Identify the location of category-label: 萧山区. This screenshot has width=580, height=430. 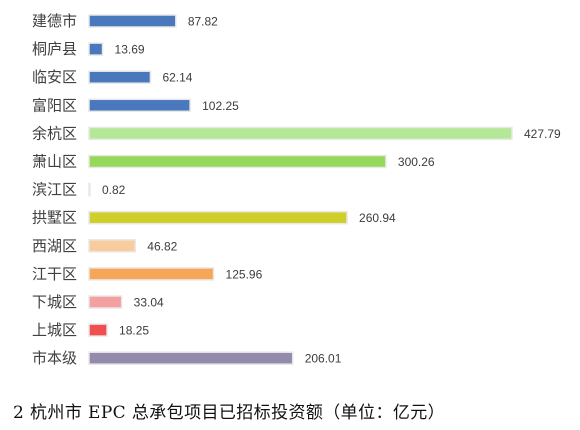
(54, 162).